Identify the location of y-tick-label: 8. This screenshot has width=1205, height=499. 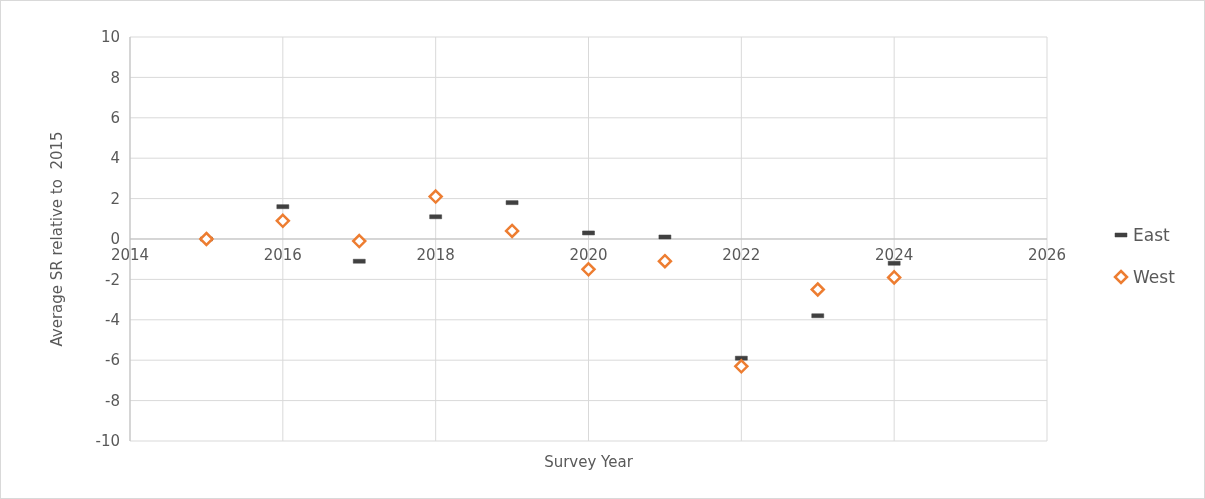
(115, 77).